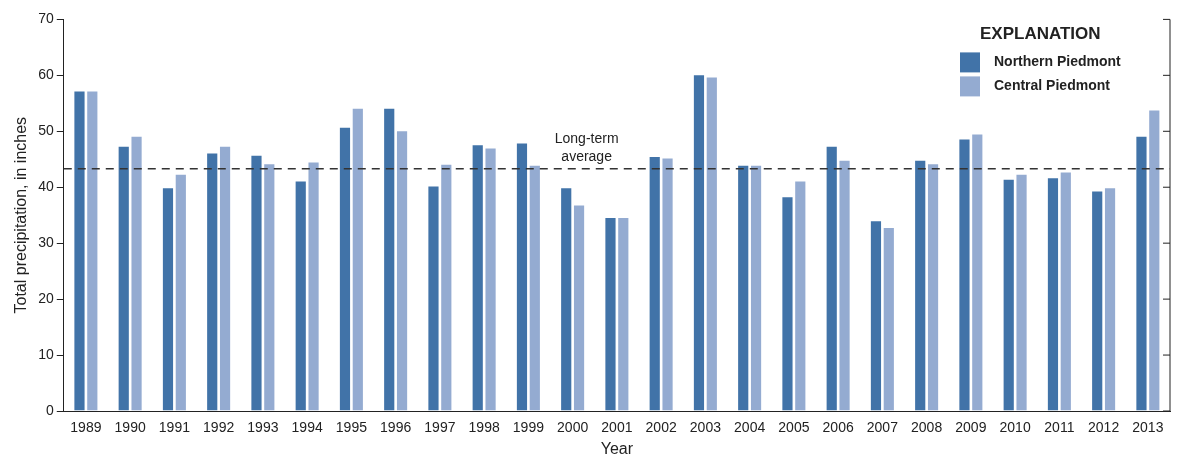 The height and width of the screenshot is (463, 1186). Describe the element at coordinates (440, 427) in the screenshot. I see `x-tick-label: 1997` at that location.